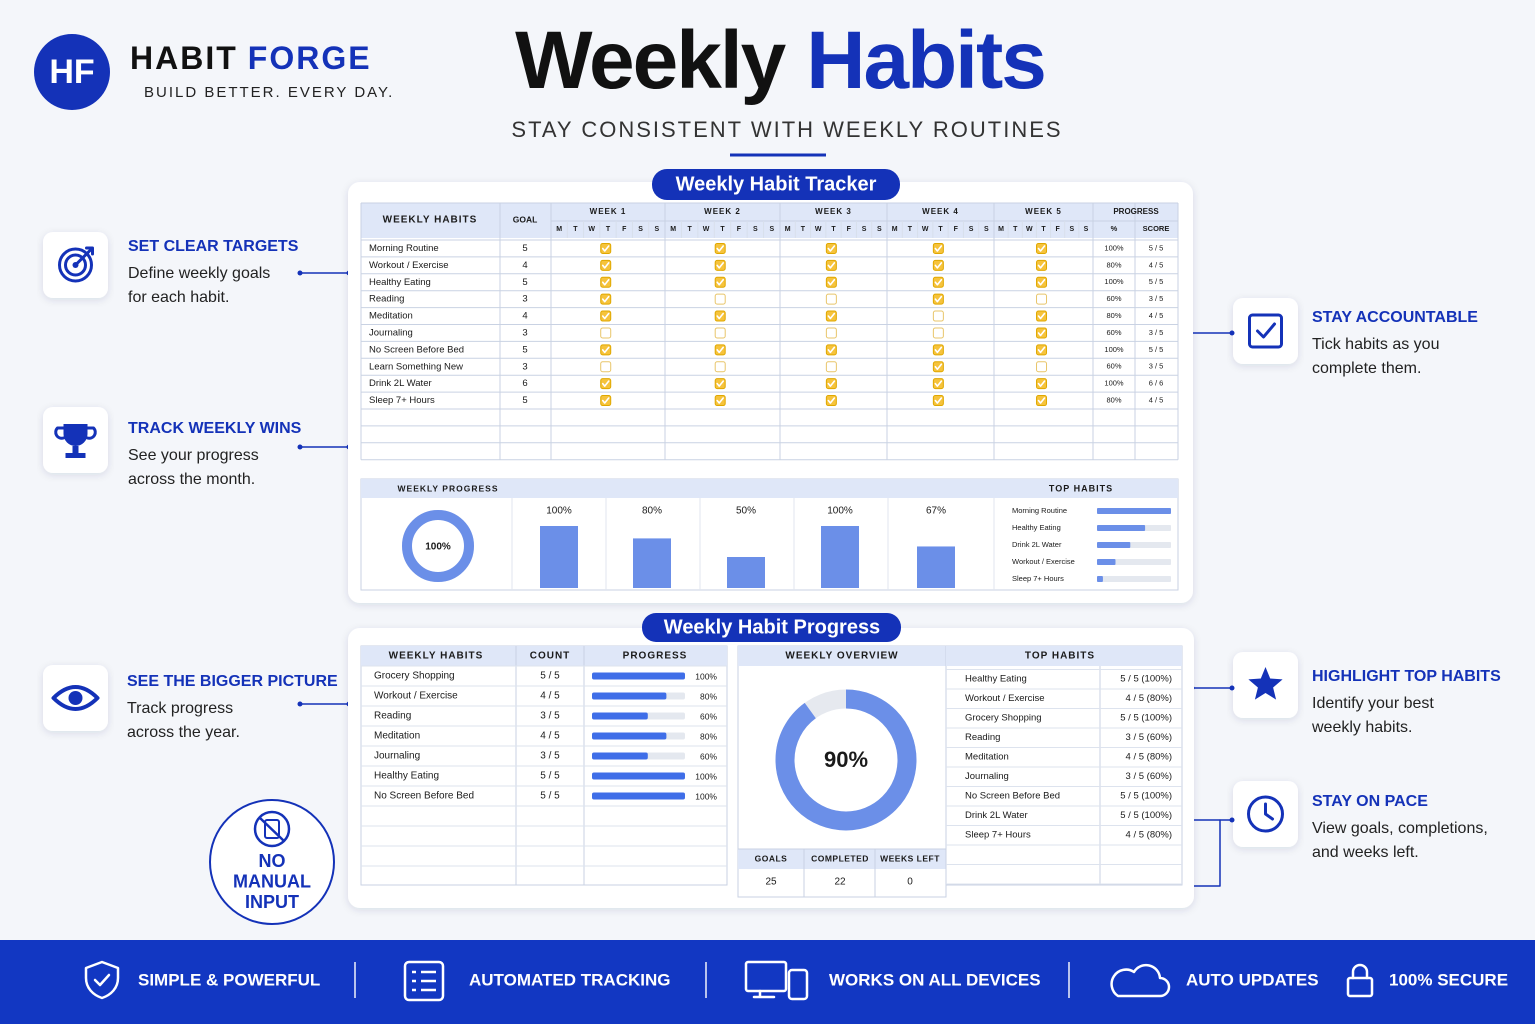 The height and width of the screenshot is (1024, 1535). I want to click on feature-text: See your progress, so click(193, 455).